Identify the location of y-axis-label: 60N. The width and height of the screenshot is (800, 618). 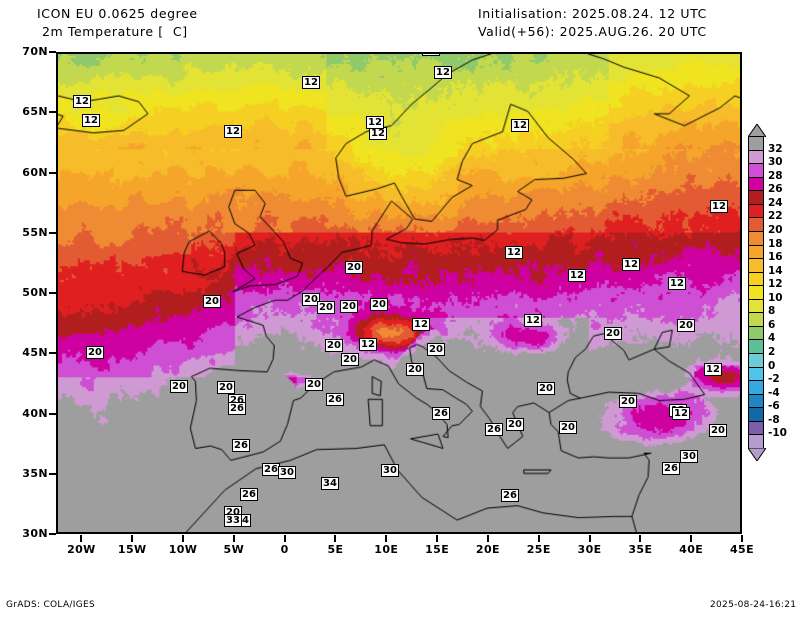
(35, 172).